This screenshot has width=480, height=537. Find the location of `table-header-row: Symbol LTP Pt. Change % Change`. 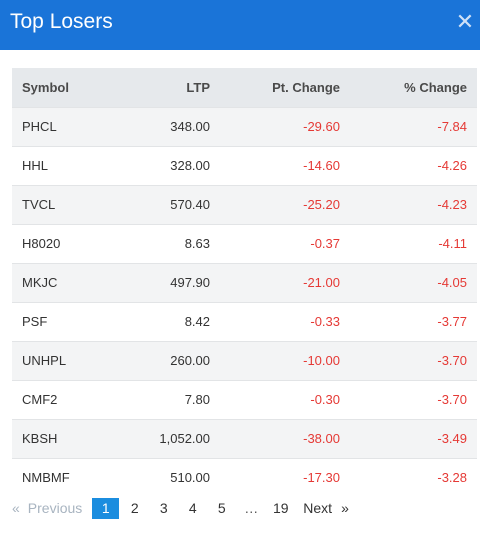

table-header-row: Symbol LTP Pt. Change % Change is located at coordinates (244, 87).